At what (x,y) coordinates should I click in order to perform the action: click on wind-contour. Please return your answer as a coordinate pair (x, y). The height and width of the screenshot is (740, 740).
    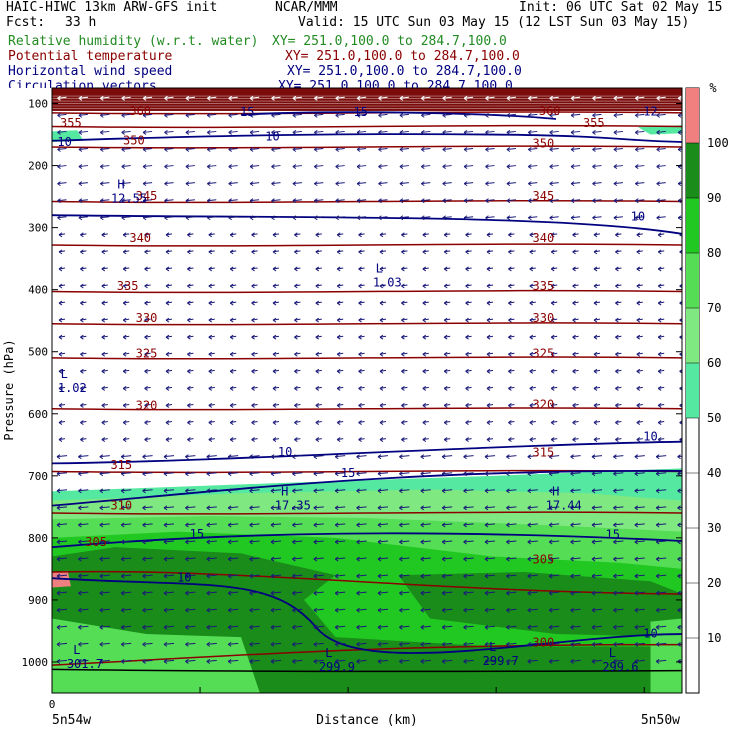
    Looking at the image, I should click on (367, 488).